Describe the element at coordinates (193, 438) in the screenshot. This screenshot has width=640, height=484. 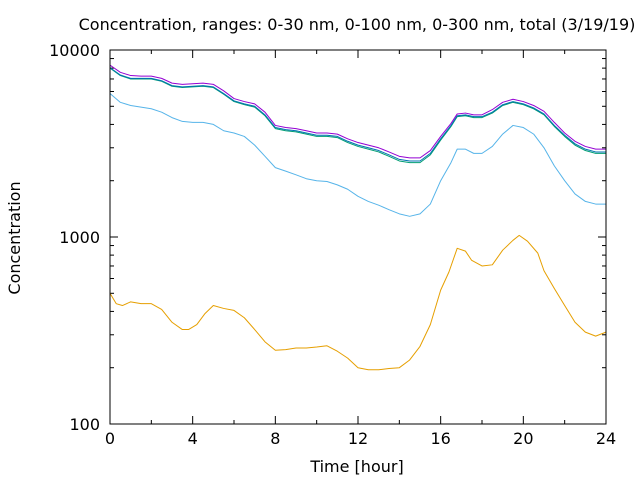
I see `x-tick-label: 4` at that location.